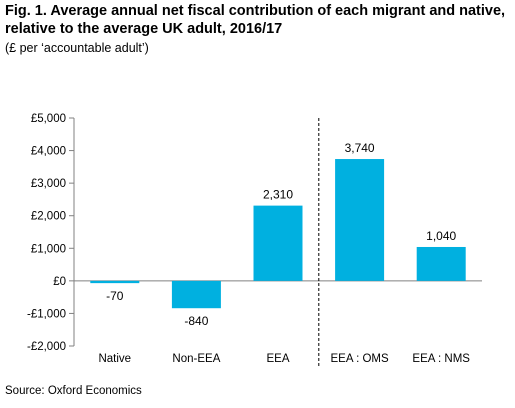 The image size is (515, 408). I want to click on y-tick-label: £4,000, so click(48, 152).